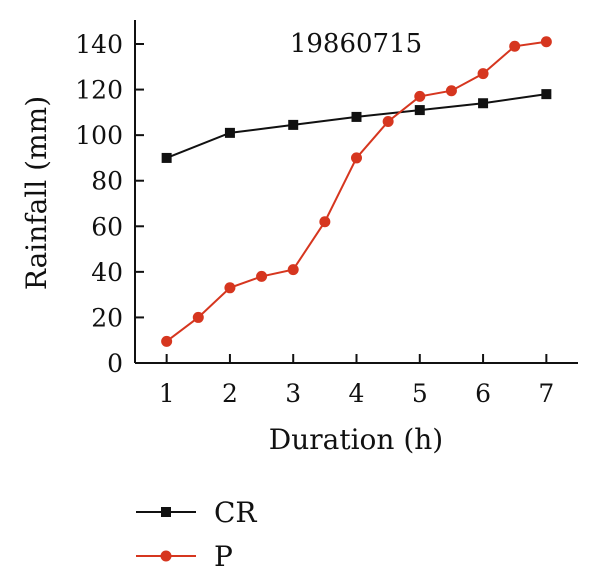 The width and height of the screenshot is (600, 588). Describe the element at coordinates (36, 193) in the screenshot. I see `y-axis-title: Rainfall (mm)` at that location.